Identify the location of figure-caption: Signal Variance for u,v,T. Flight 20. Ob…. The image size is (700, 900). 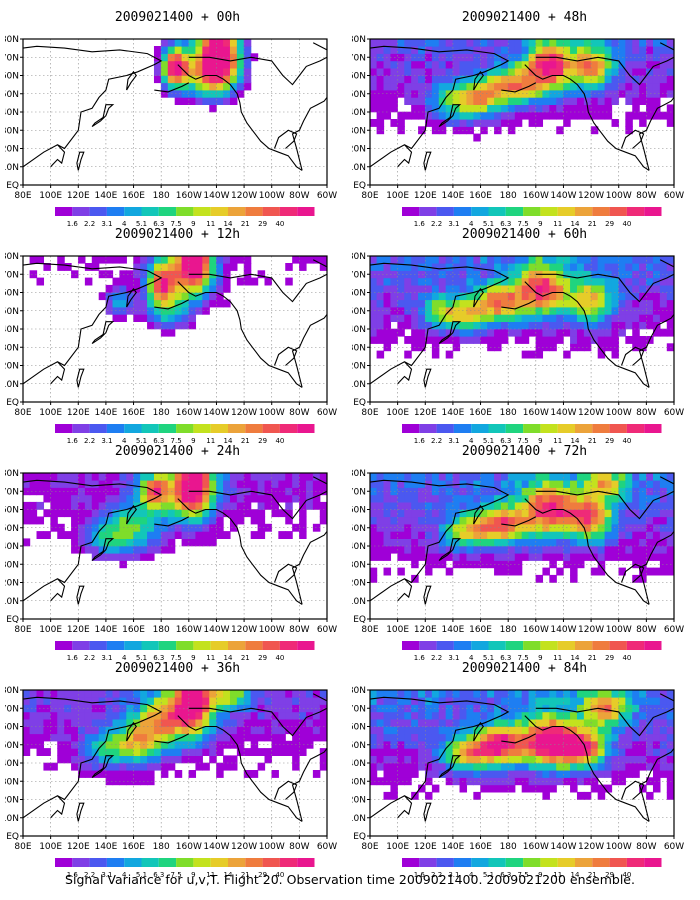
(350, 879).